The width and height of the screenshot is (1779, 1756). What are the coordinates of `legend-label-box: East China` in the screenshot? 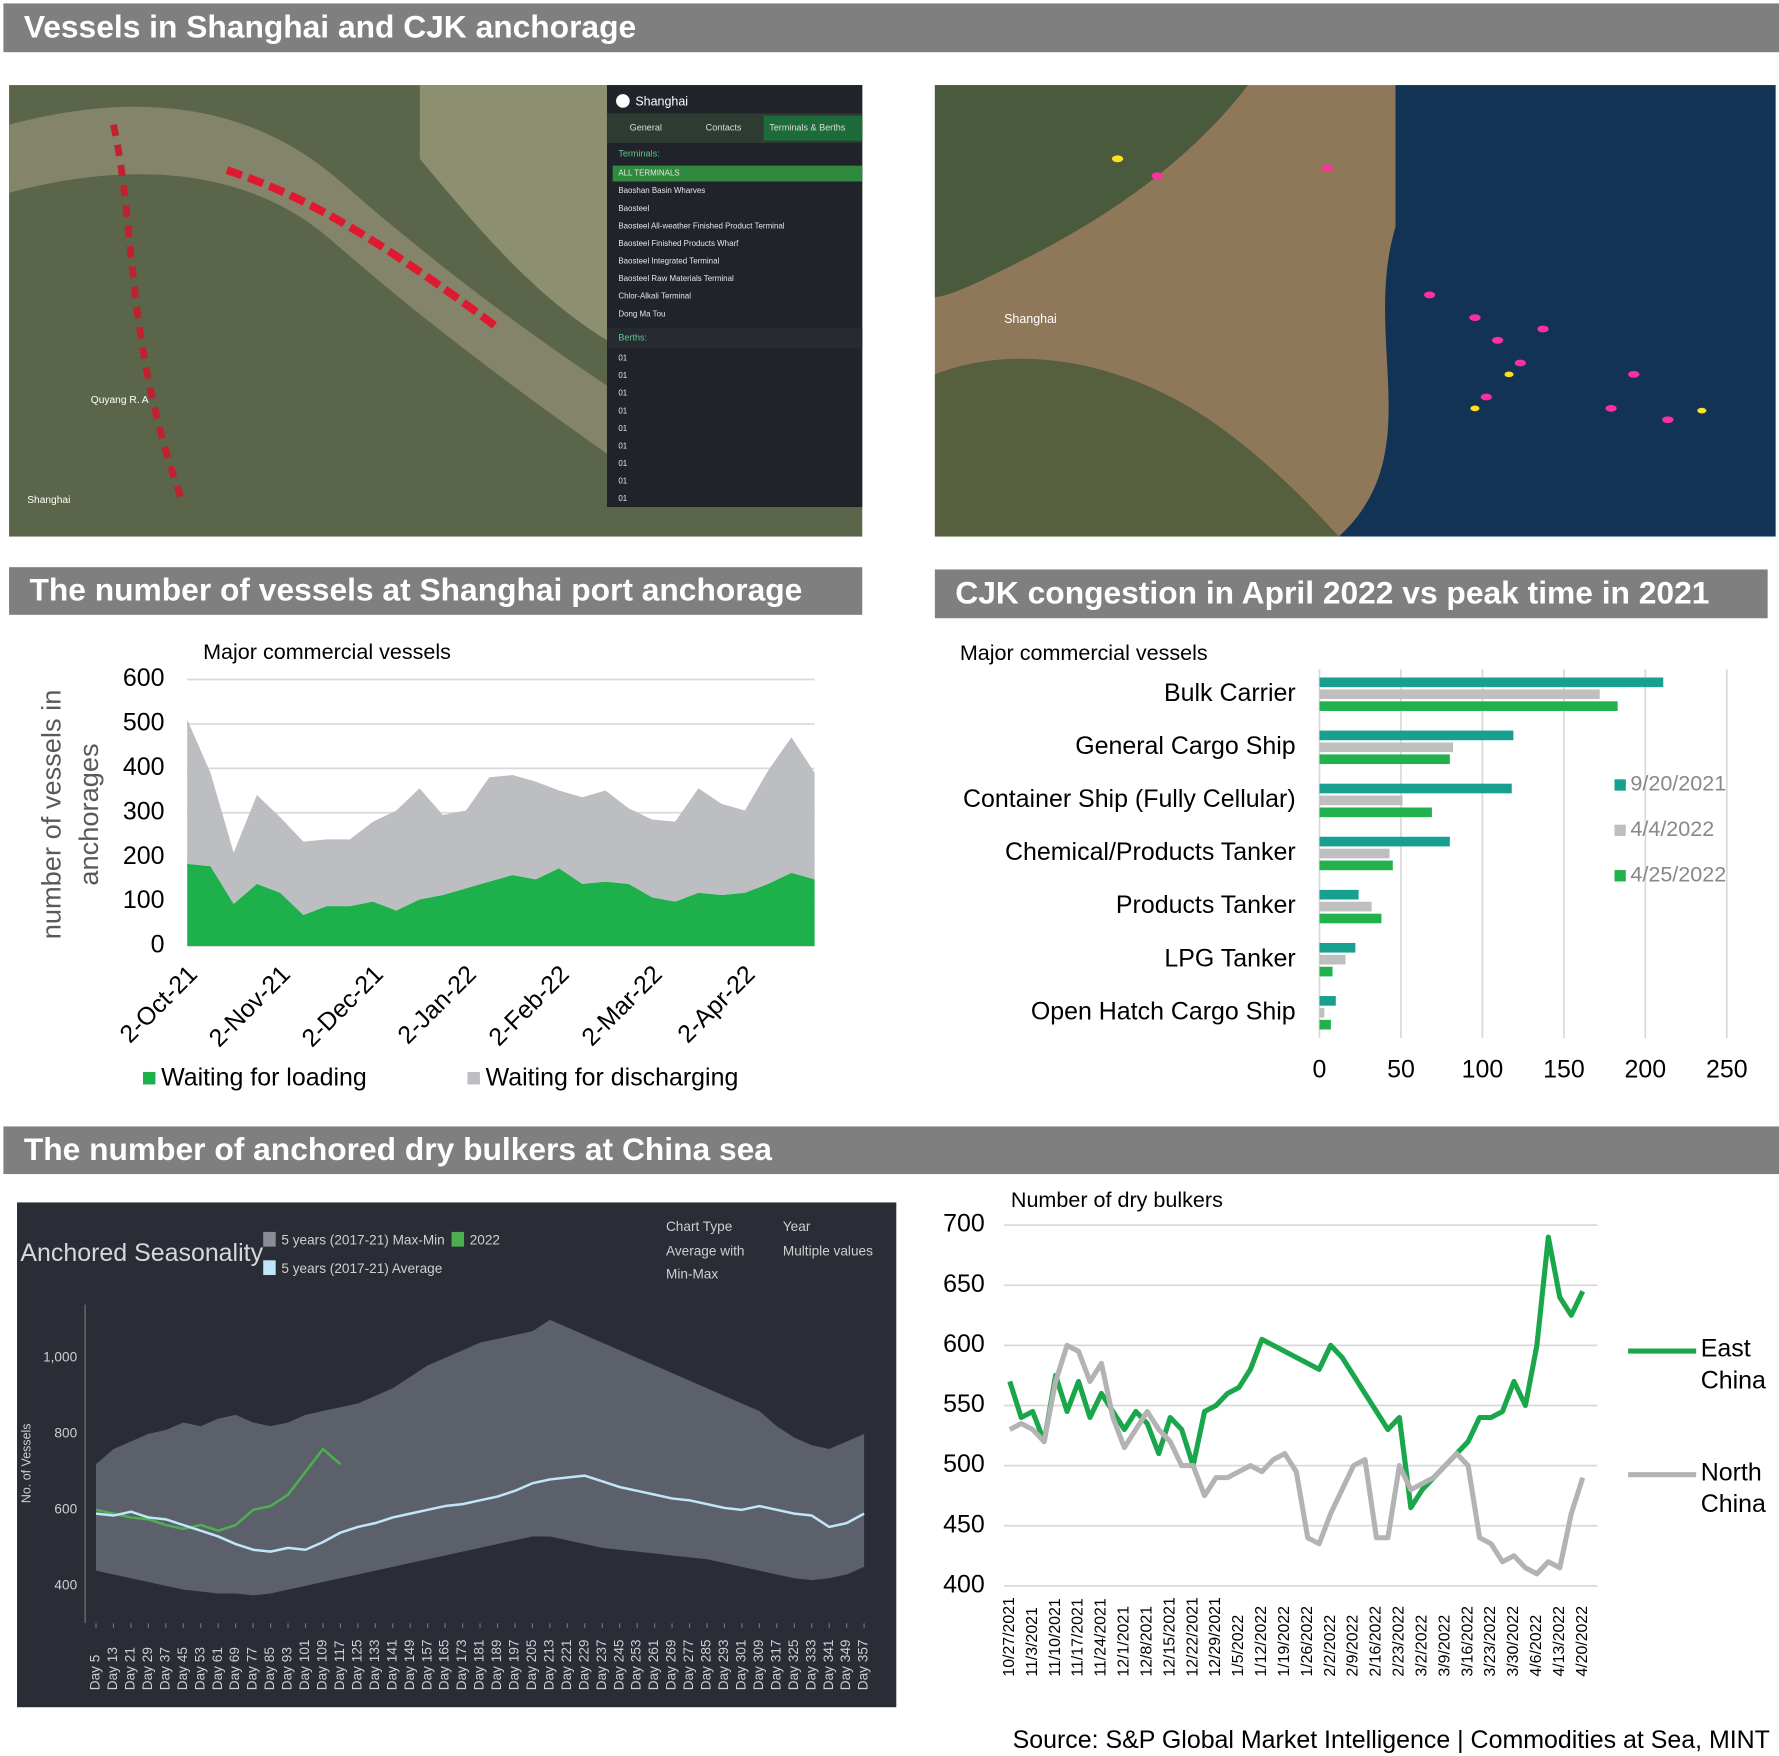 It's located at (1733, 1364).